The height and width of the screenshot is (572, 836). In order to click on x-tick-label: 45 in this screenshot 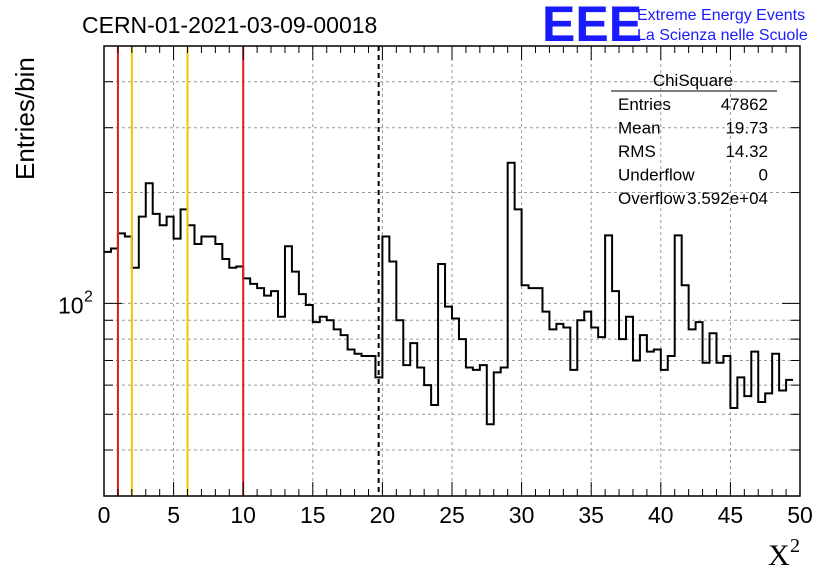, I will do `click(731, 515)`.